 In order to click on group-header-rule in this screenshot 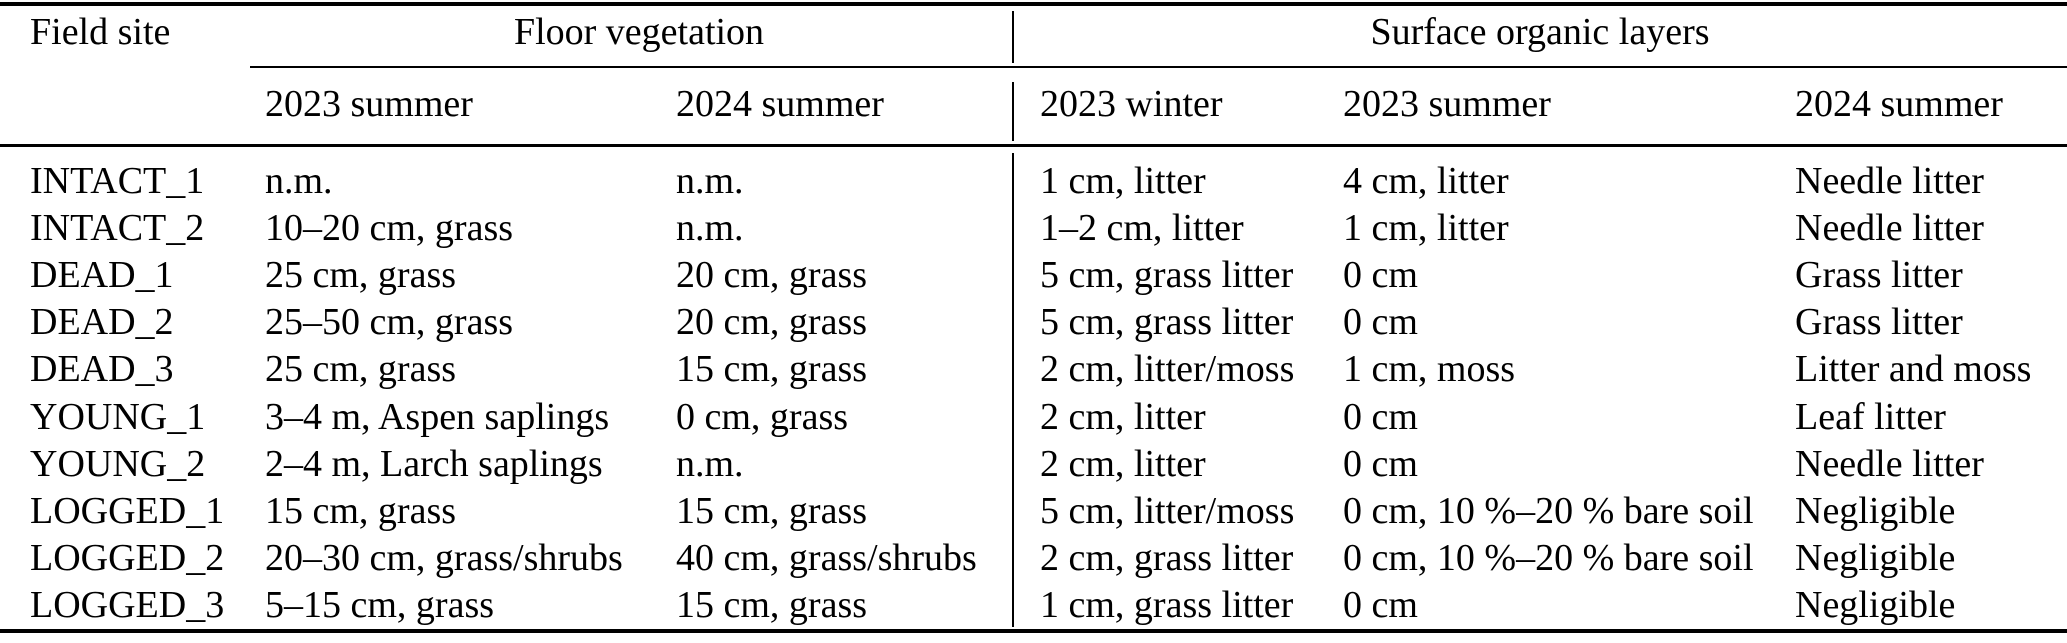, I will do `click(1158, 67)`.